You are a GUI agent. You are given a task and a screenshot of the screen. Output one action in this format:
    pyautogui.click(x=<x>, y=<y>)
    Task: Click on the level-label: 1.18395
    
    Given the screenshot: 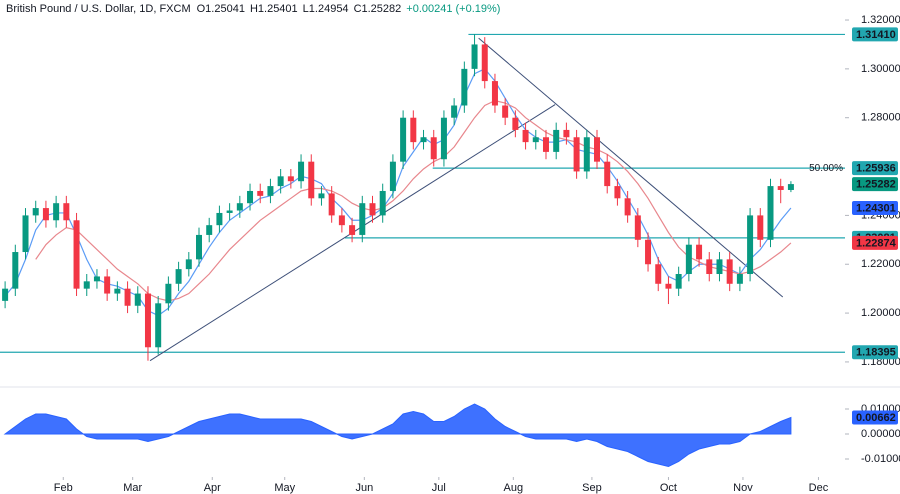 What is the action you would take?
    pyautogui.click(x=875, y=352)
    